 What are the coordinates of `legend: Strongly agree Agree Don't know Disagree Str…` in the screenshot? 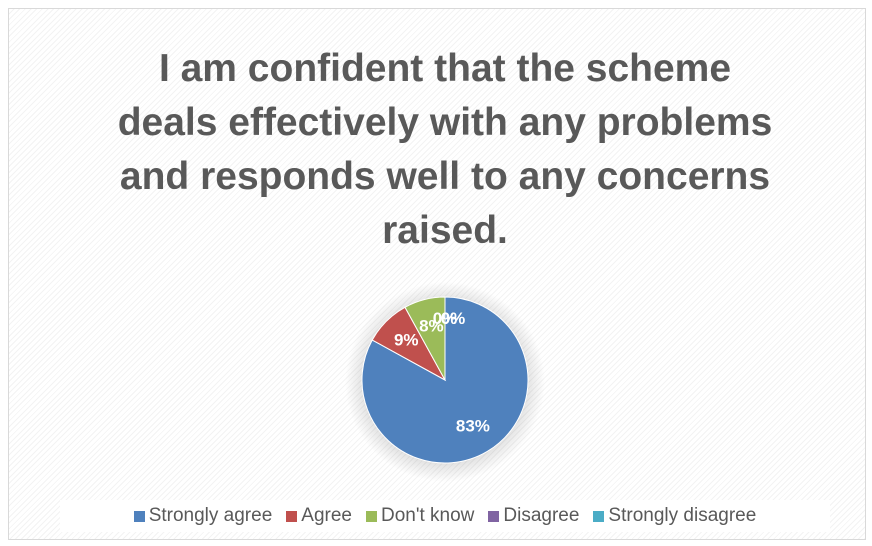 It's located at (445, 516).